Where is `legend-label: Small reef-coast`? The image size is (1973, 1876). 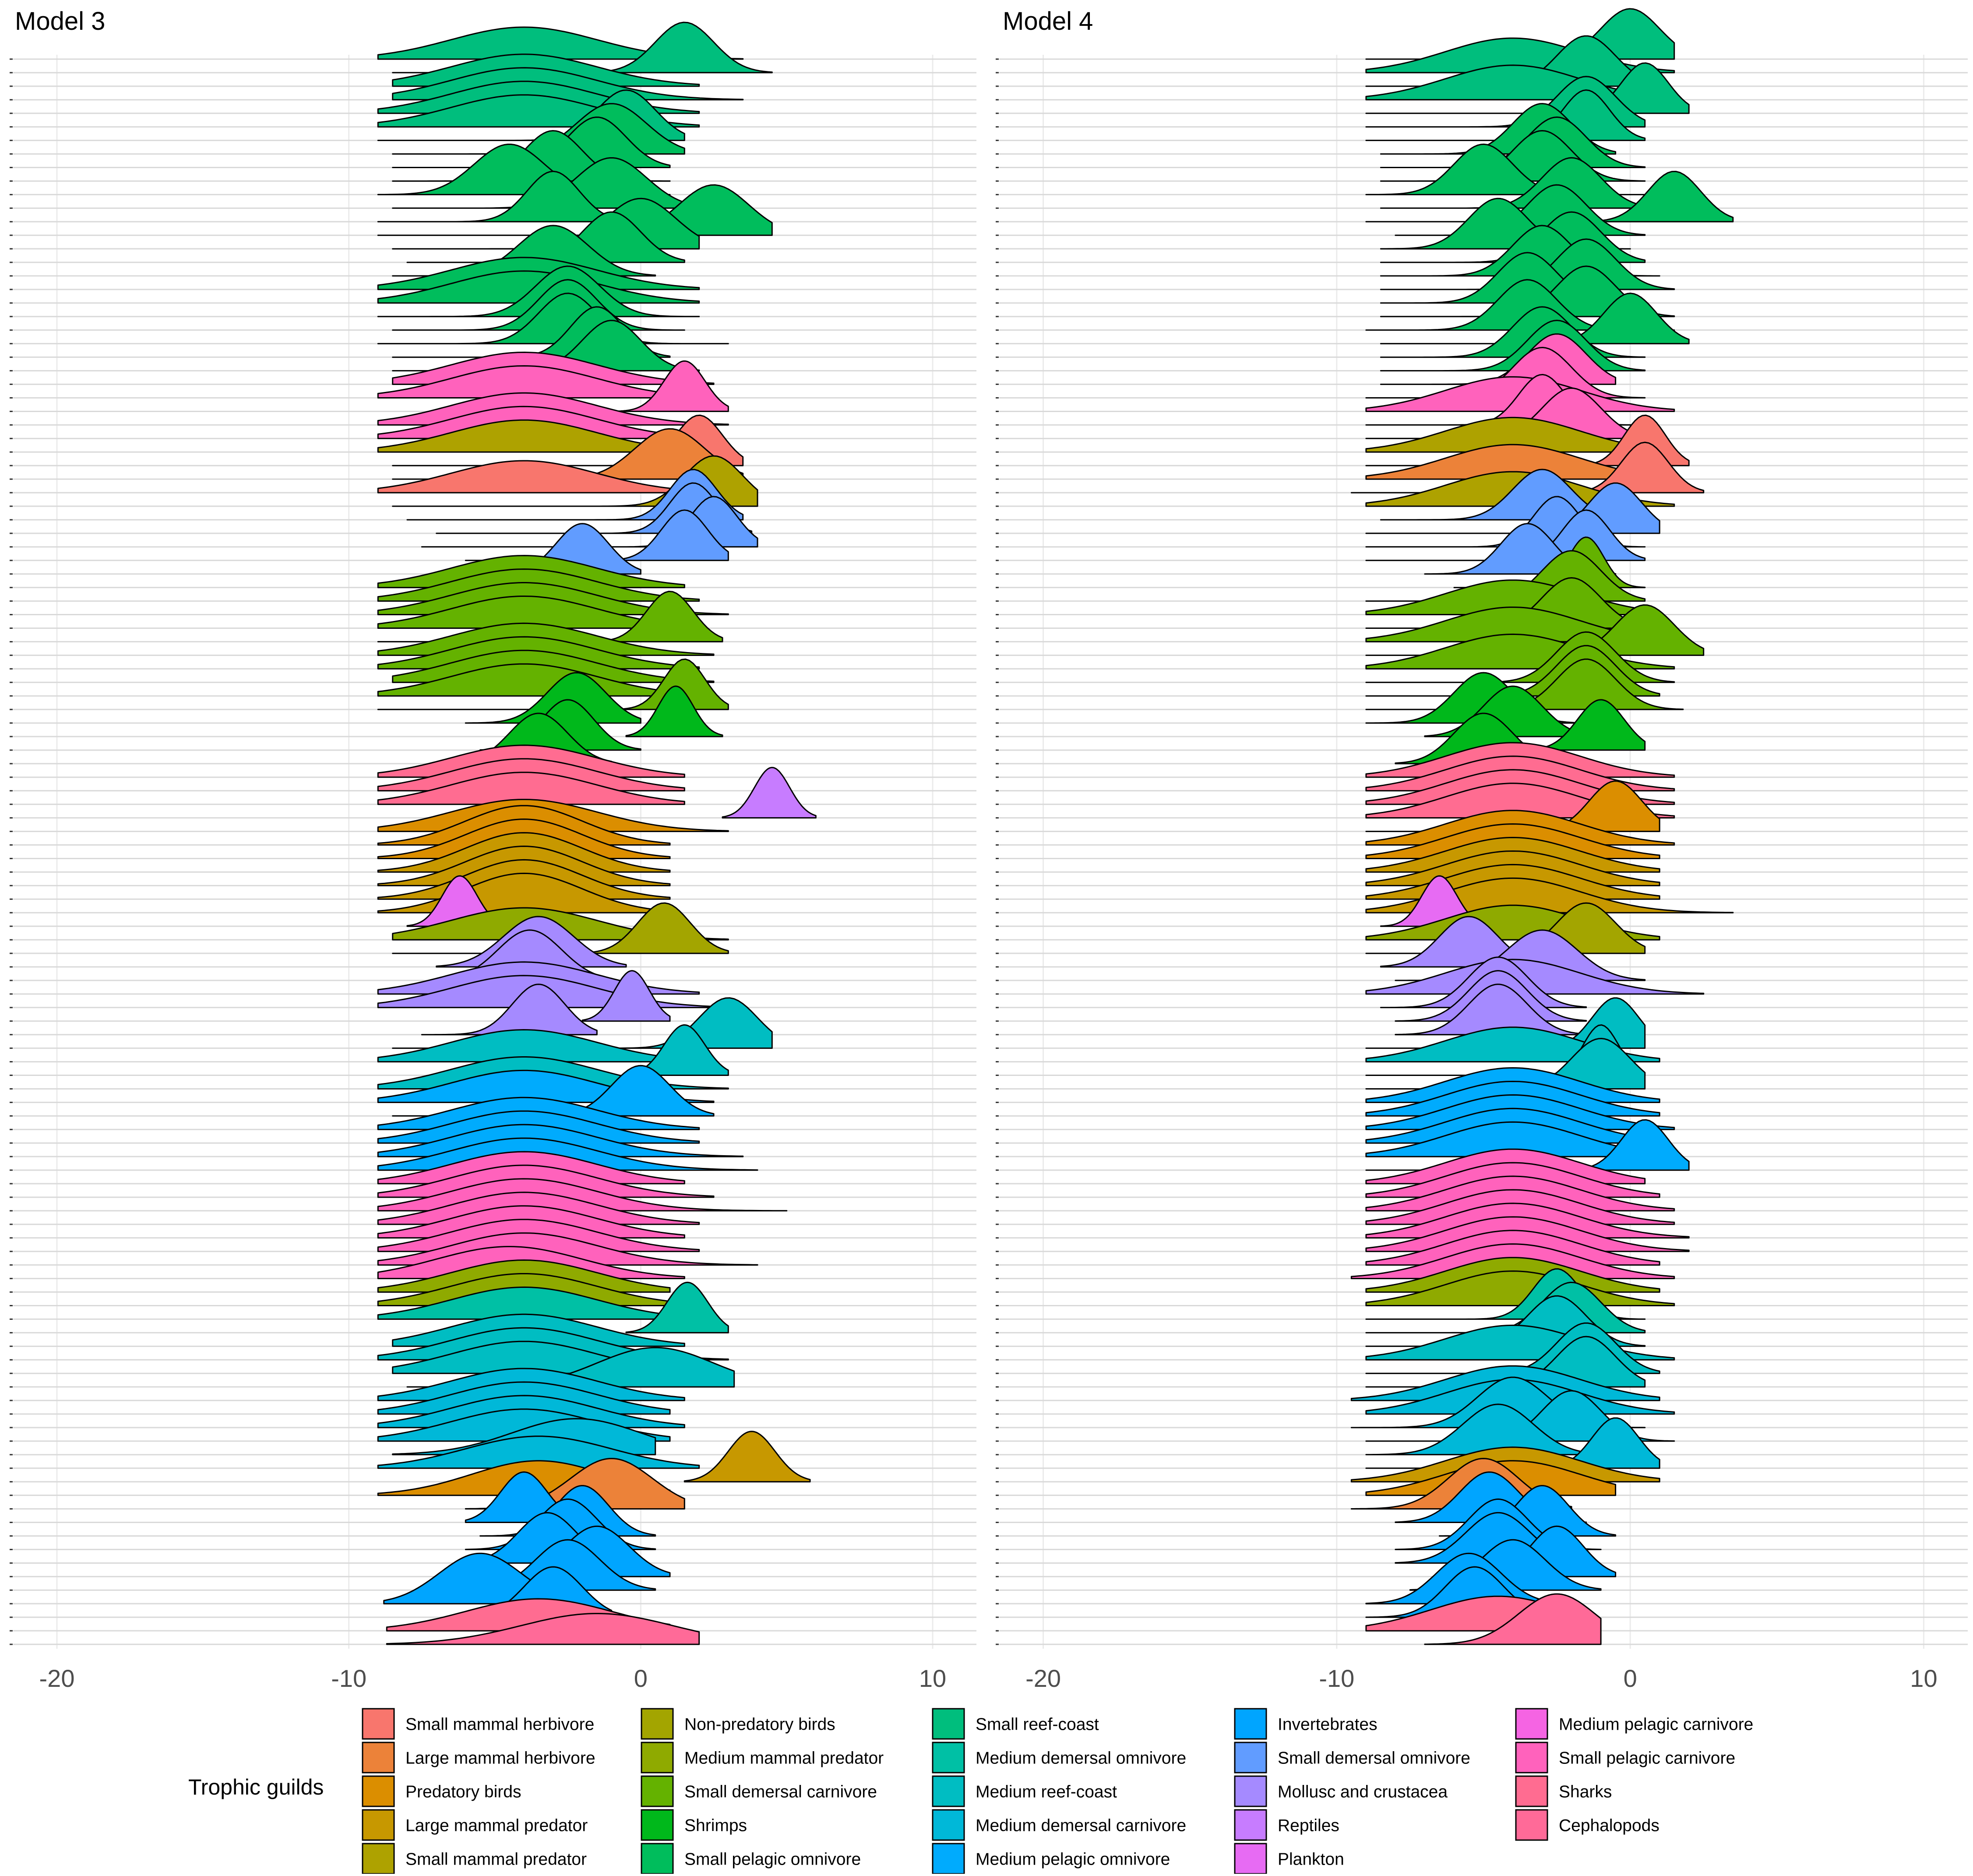
legend-label: Small reef-coast is located at coordinates (1037, 1724).